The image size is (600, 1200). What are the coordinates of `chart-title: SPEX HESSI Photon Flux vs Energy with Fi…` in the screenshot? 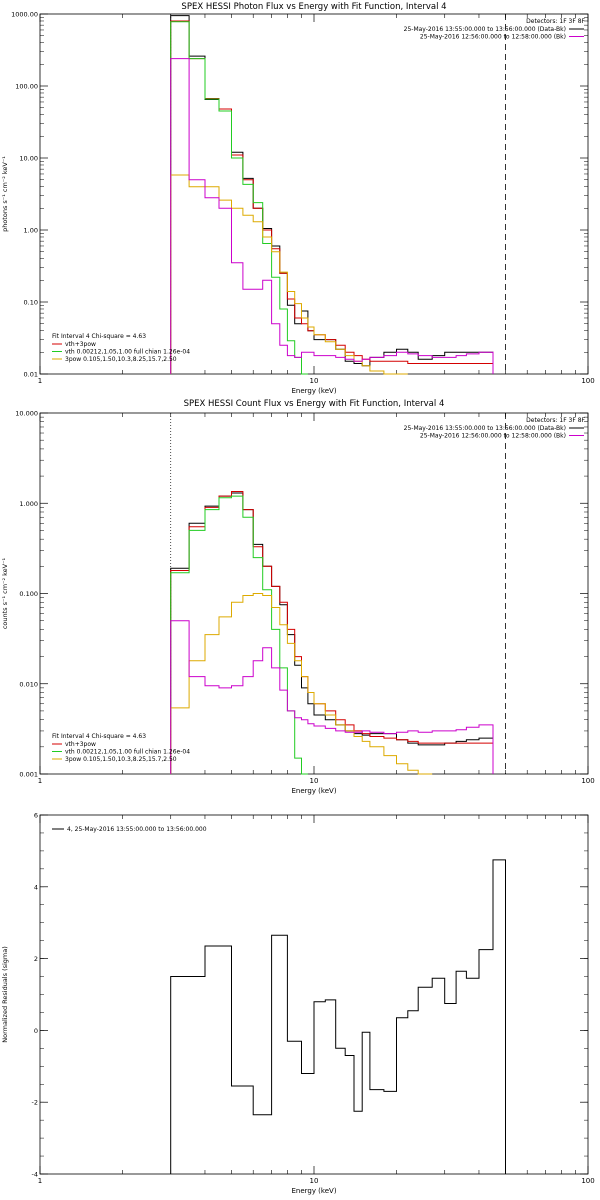 It's located at (313, 7).